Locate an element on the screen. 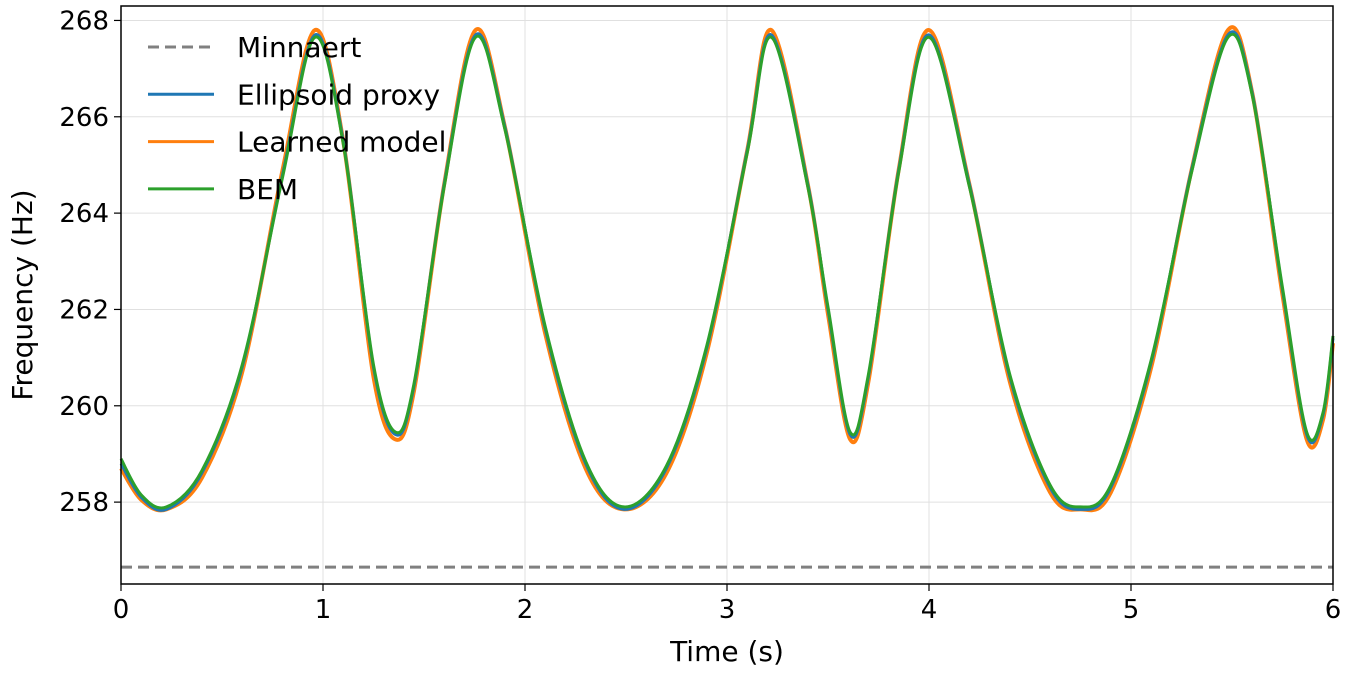 This screenshot has width=1350, height=675. x-tick-label: 1 is located at coordinates (323, 610).